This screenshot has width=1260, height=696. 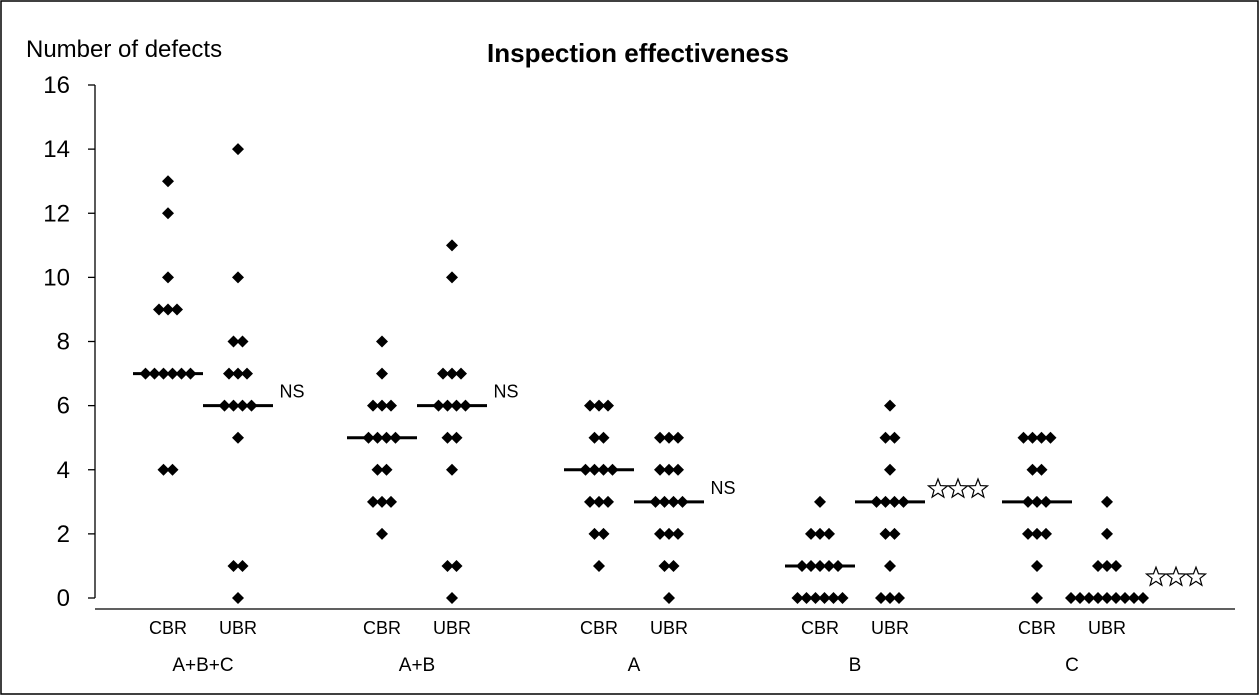 What do you see at coordinates (202, 665) in the screenshot?
I see `group-label: A+B+C` at bounding box center [202, 665].